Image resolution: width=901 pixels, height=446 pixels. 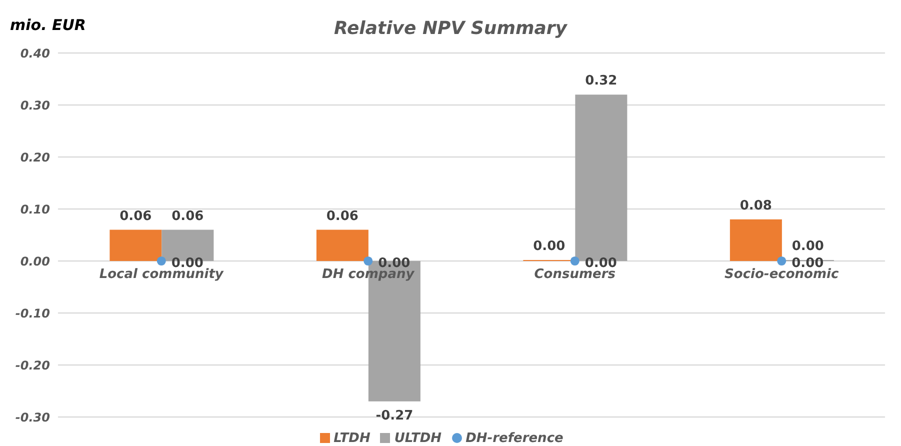 I want to click on y-tick-label: -0.20, so click(x=32, y=365).